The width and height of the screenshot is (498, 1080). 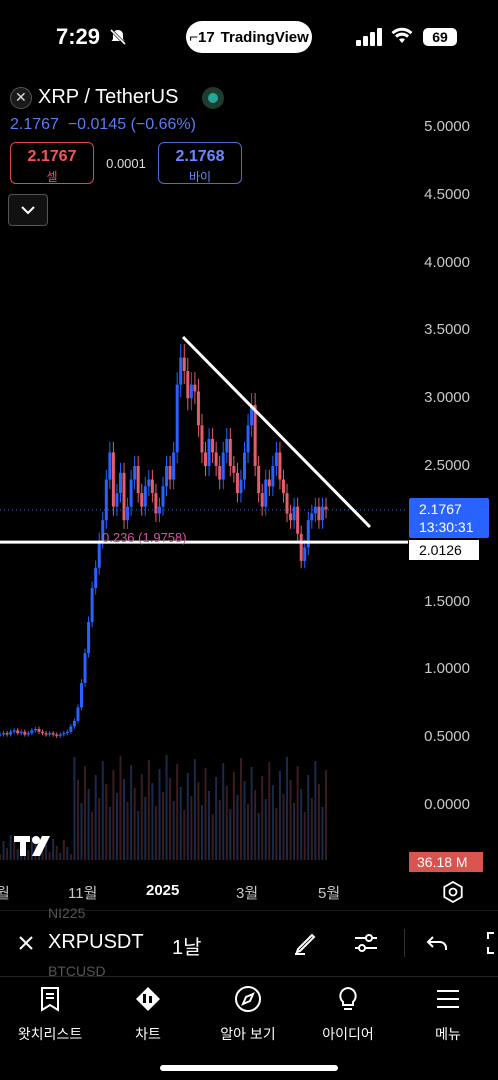 What do you see at coordinates (21, 97) in the screenshot?
I see `xrp-coin-icon: ✕` at bounding box center [21, 97].